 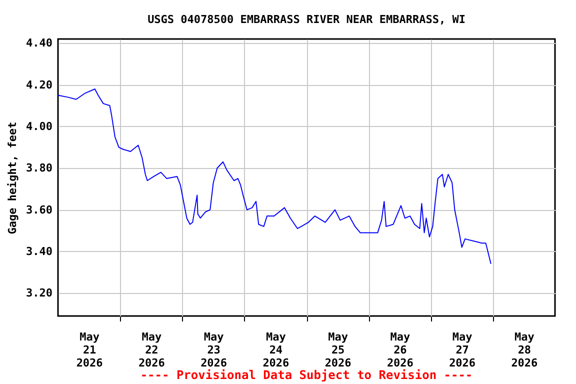 What do you see at coordinates (400, 350) in the screenshot?
I see `x-tick-label: May 26 2026` at bounding box center [400, 350].